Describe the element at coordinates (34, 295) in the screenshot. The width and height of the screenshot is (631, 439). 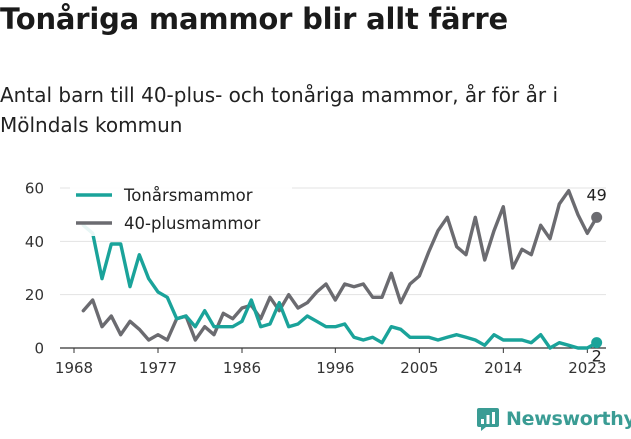
I see `y-tick-label: 20` at that location.